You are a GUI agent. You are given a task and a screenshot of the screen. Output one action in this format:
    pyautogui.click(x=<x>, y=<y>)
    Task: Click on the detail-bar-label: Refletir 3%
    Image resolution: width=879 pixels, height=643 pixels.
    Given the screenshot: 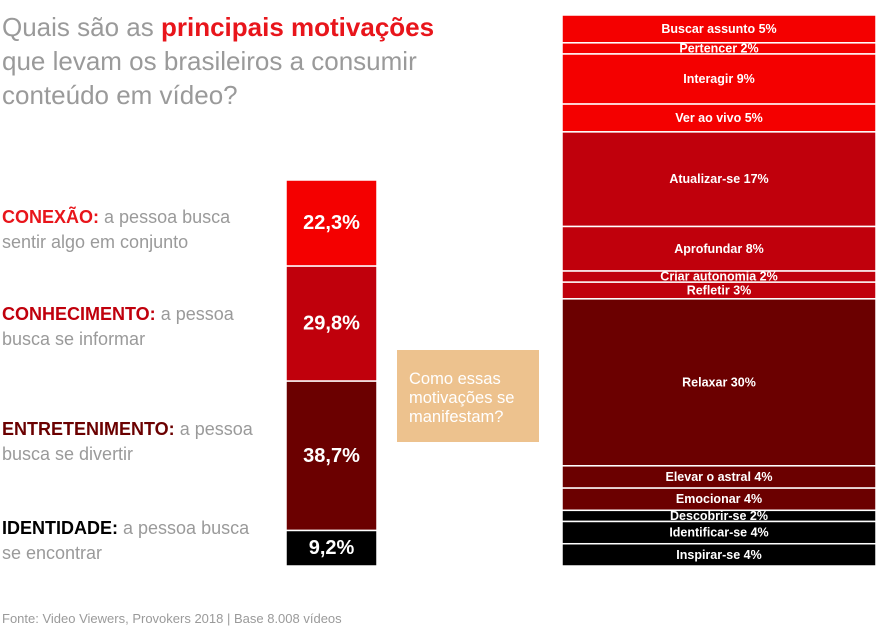 What is the action you would take?
    pyautogui.click(x=719, y=291)
    